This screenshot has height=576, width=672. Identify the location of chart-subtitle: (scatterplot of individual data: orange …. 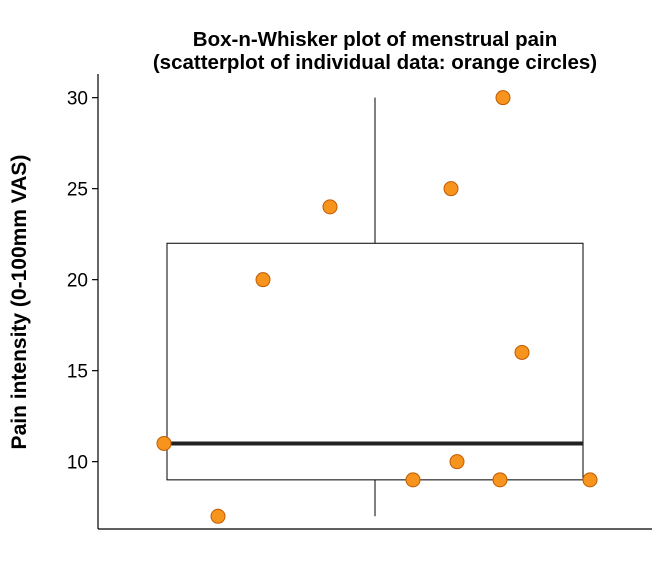
(375, 62).